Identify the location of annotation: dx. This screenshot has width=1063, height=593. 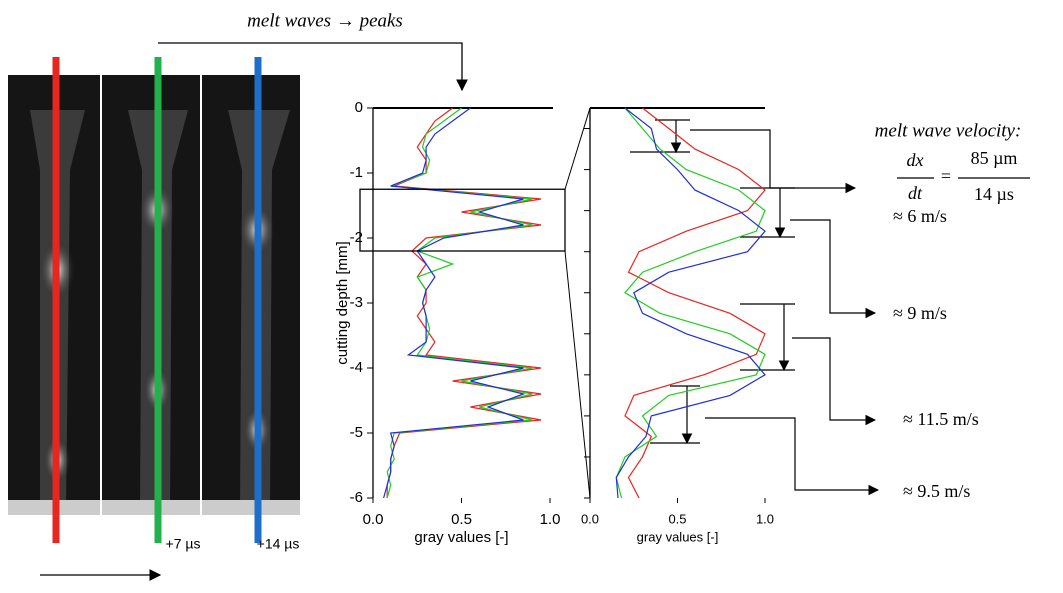
(915, 160).